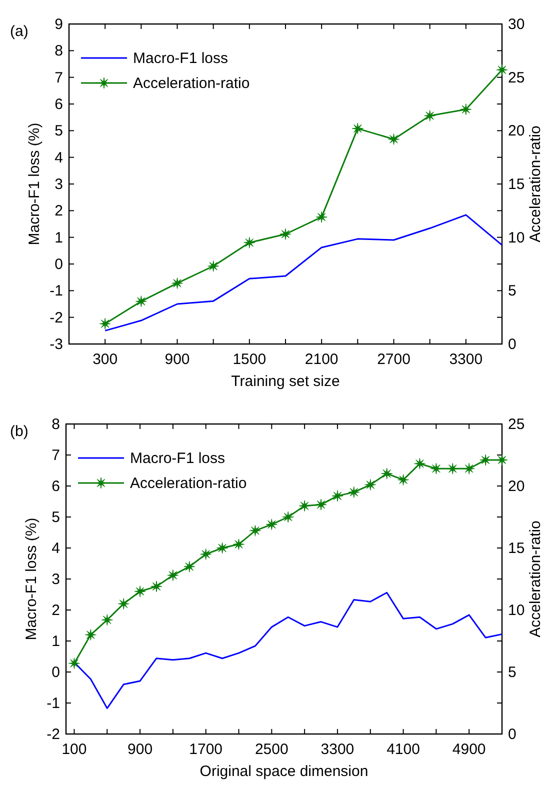 The image size is (550, 793). What do you see at coordinates (56, 344) in the screenshot?
I see `y-tick-label: -3` at bounding box center [56, 344].